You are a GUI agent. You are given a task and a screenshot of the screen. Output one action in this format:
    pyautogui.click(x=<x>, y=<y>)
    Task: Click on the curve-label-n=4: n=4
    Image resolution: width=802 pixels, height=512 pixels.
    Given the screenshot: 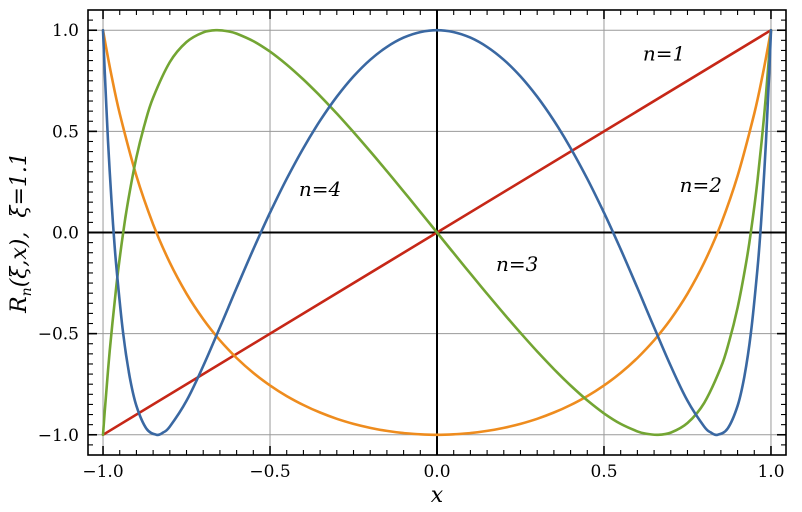 What is the action you would take?
    pyautogui.click(x=320, y=189)
    